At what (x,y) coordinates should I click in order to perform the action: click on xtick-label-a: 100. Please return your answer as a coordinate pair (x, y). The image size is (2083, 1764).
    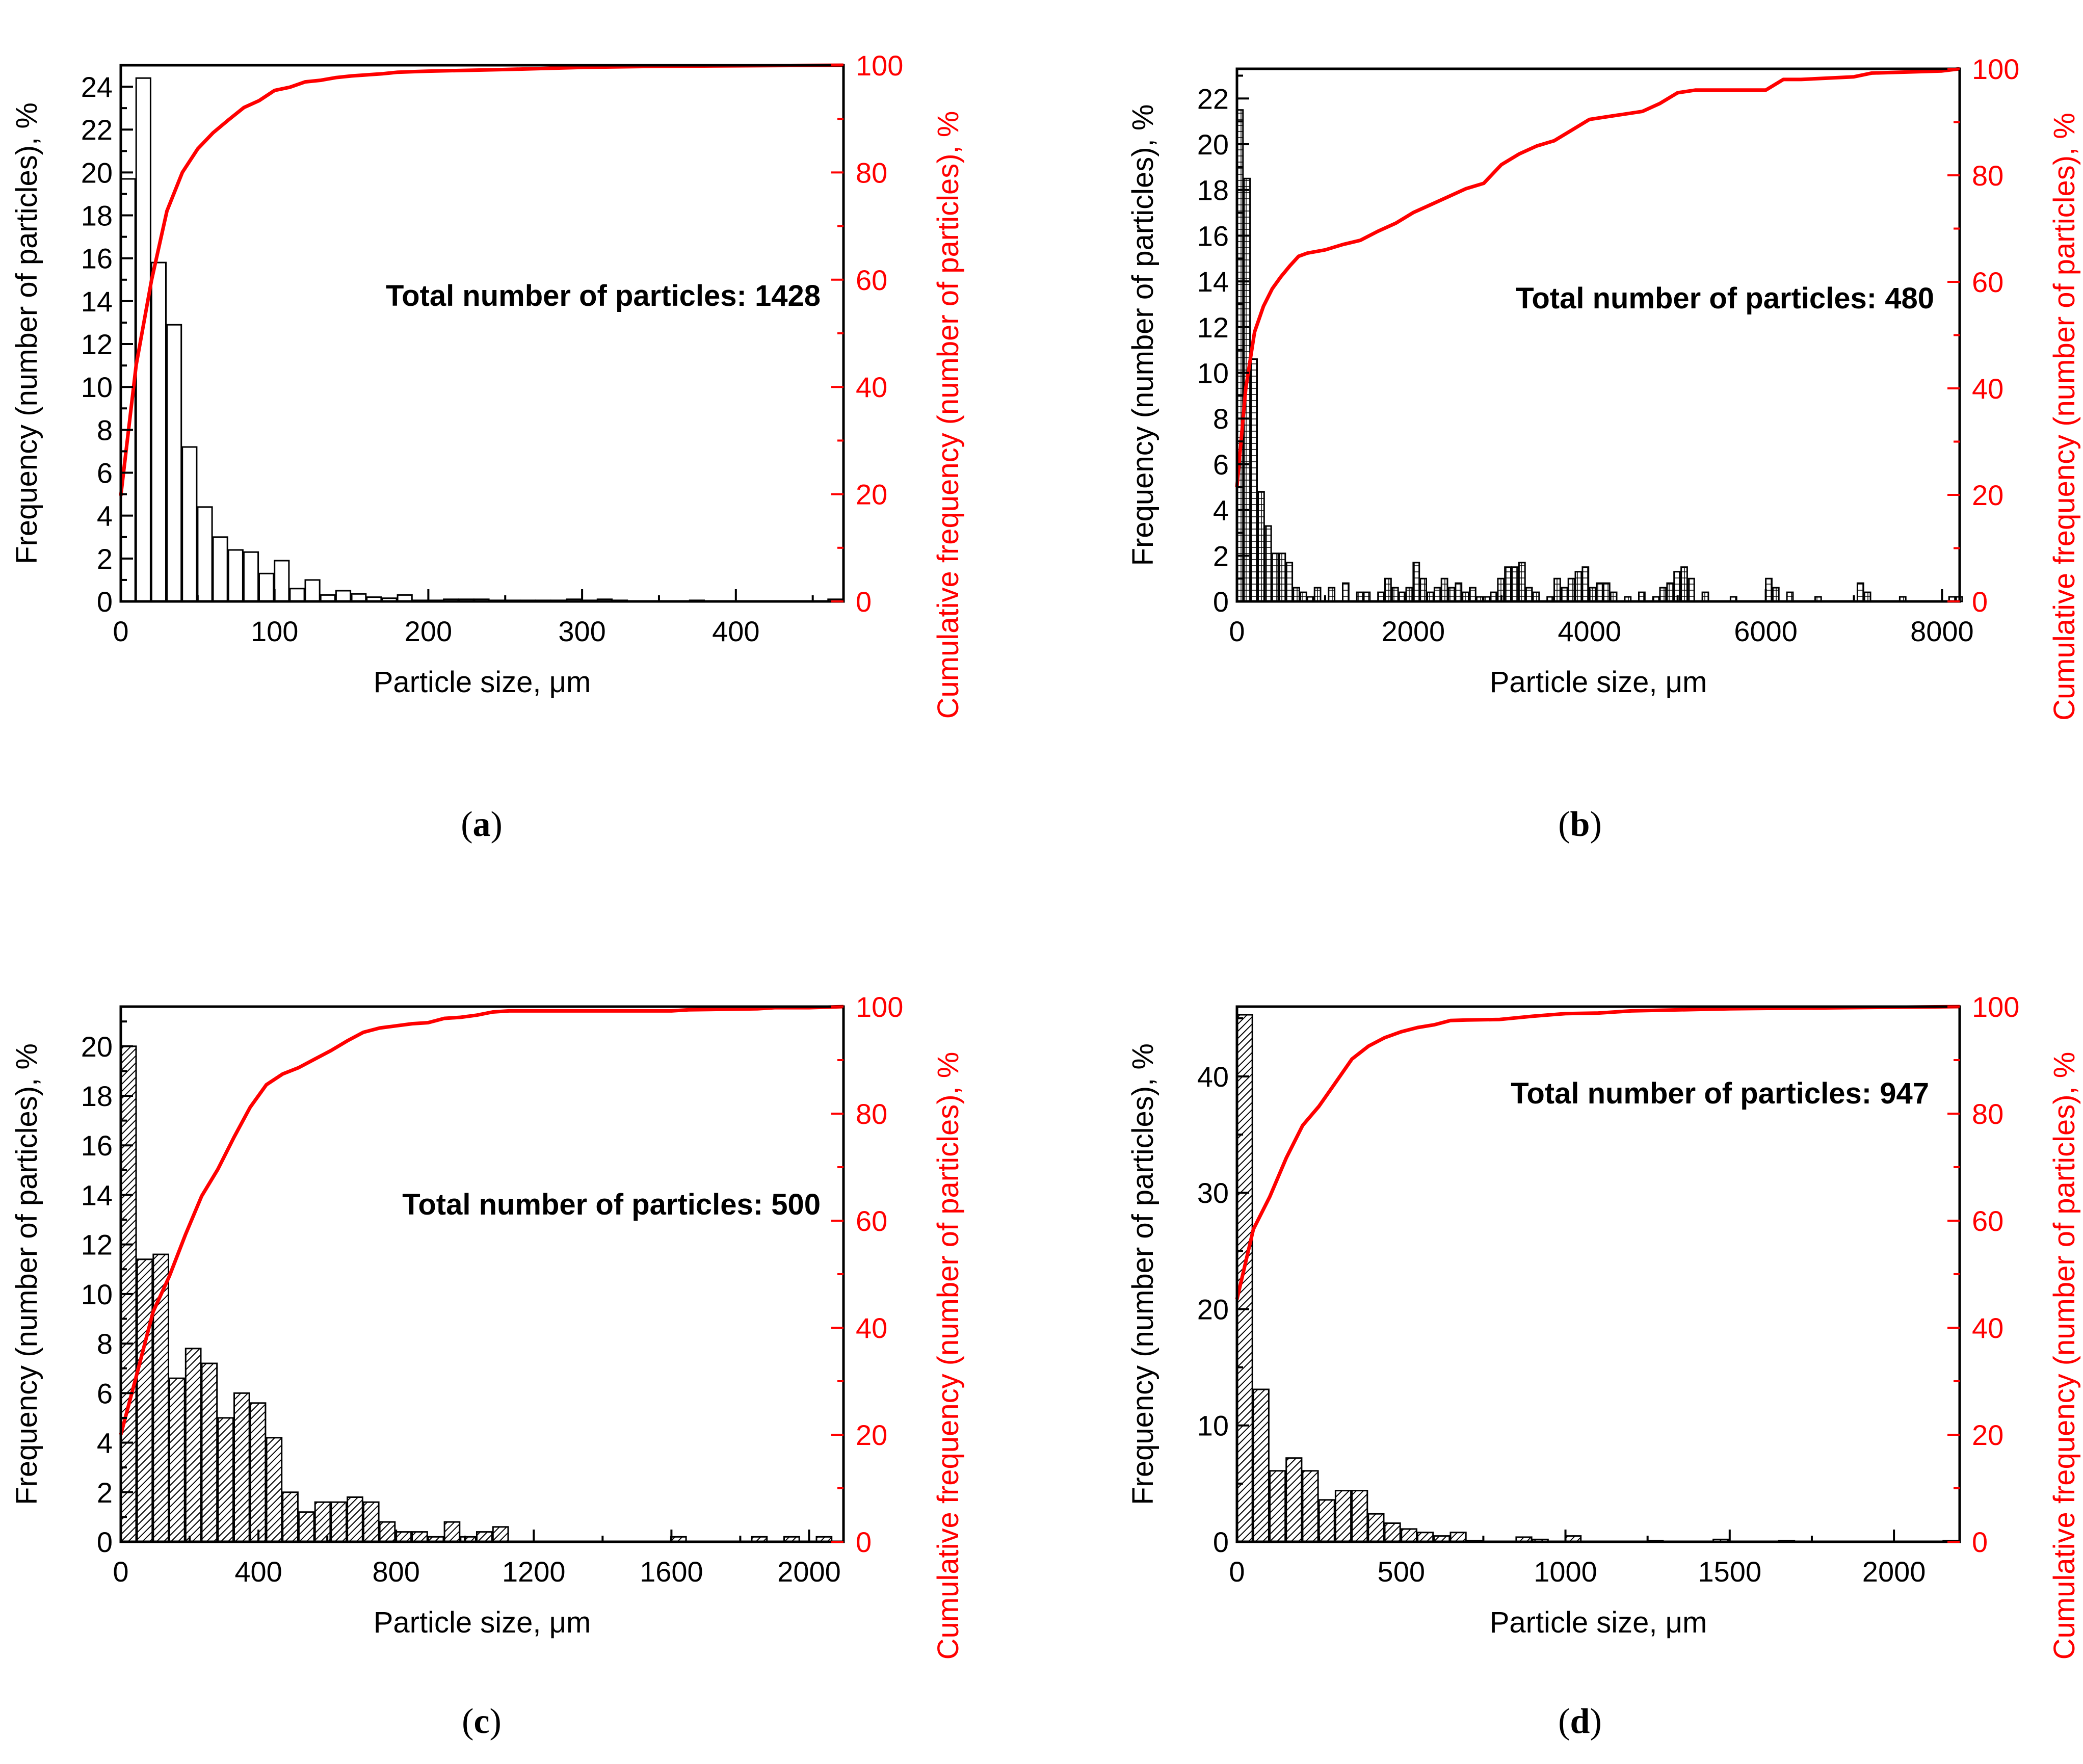
    Looking at the image, I should click on (274, 631).